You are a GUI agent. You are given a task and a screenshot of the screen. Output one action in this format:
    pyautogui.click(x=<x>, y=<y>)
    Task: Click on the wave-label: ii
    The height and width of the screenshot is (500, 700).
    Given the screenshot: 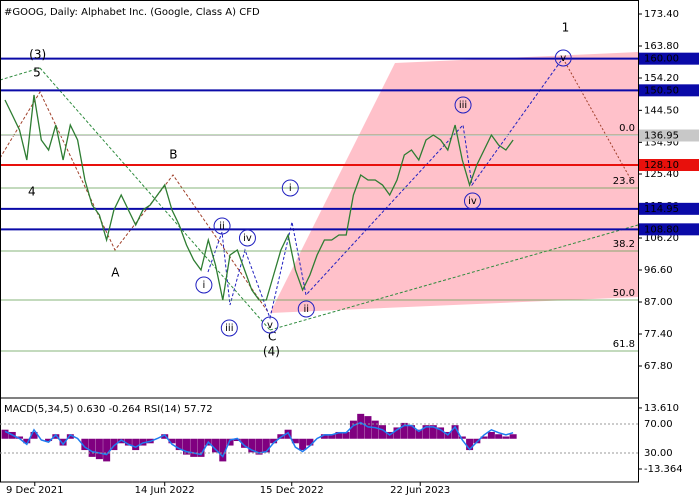 What is the action you would take?
    pyautogui.click(x=222, y=226)
    